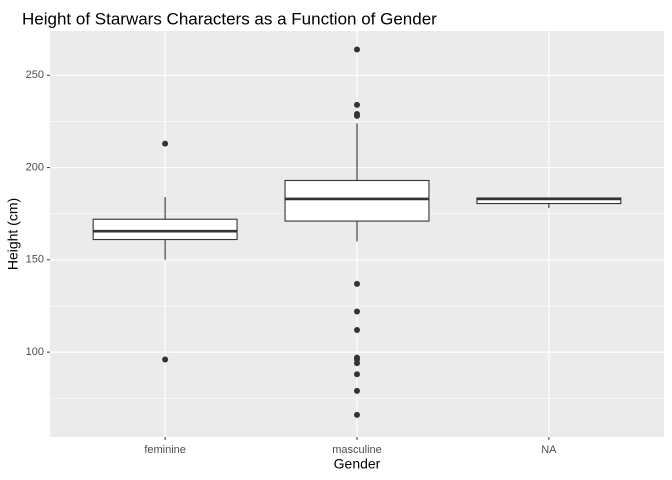 This screenshot has width=672, height=480. What do you see at coordinates (549, 203) in the screenshot?
I see `box-na` at bounding box center [549, 203].